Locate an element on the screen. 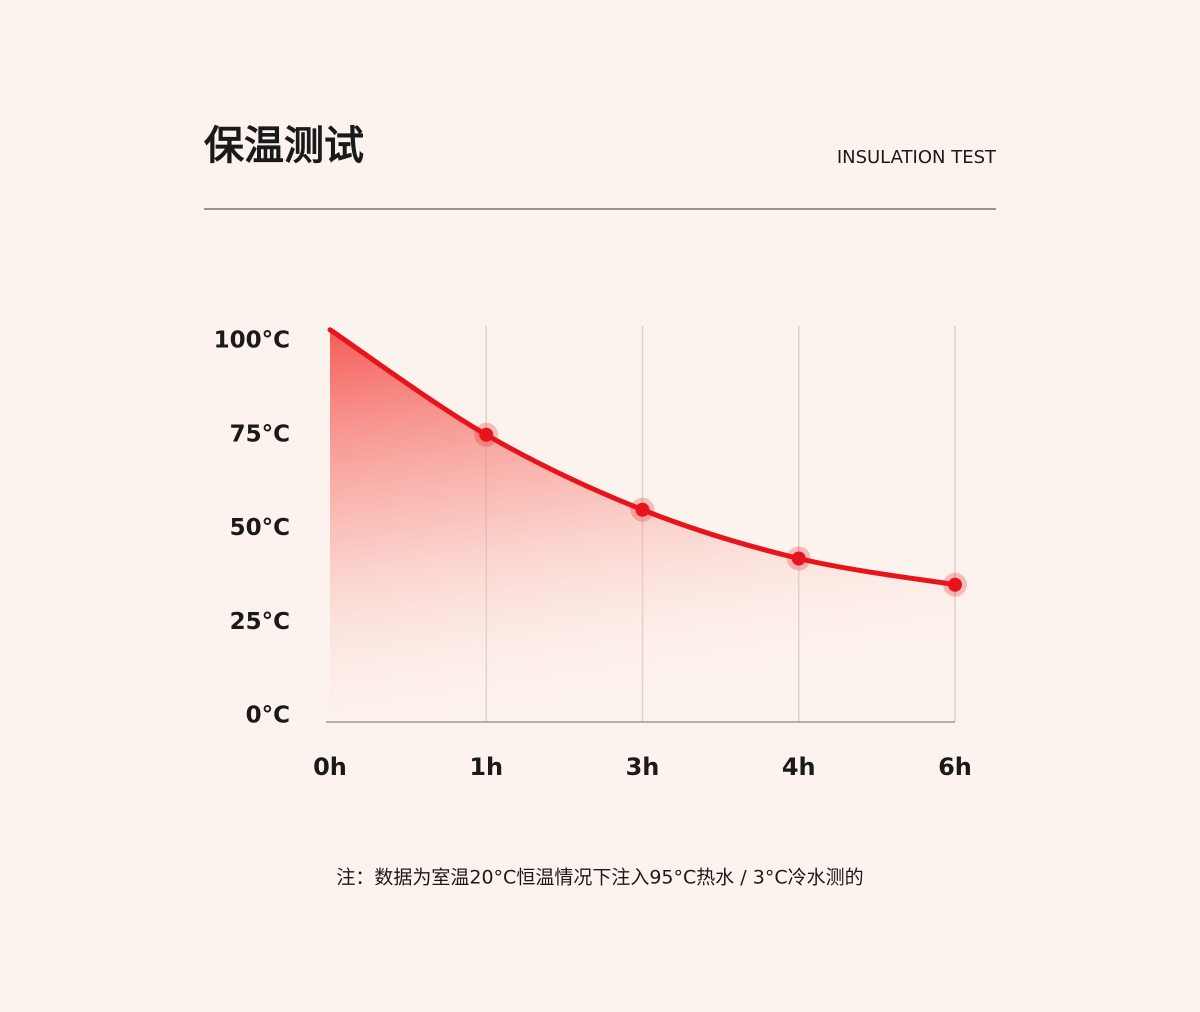 The image size is (1200, 1012). x-tick-label: 1h is located at coordinates (486, 767).